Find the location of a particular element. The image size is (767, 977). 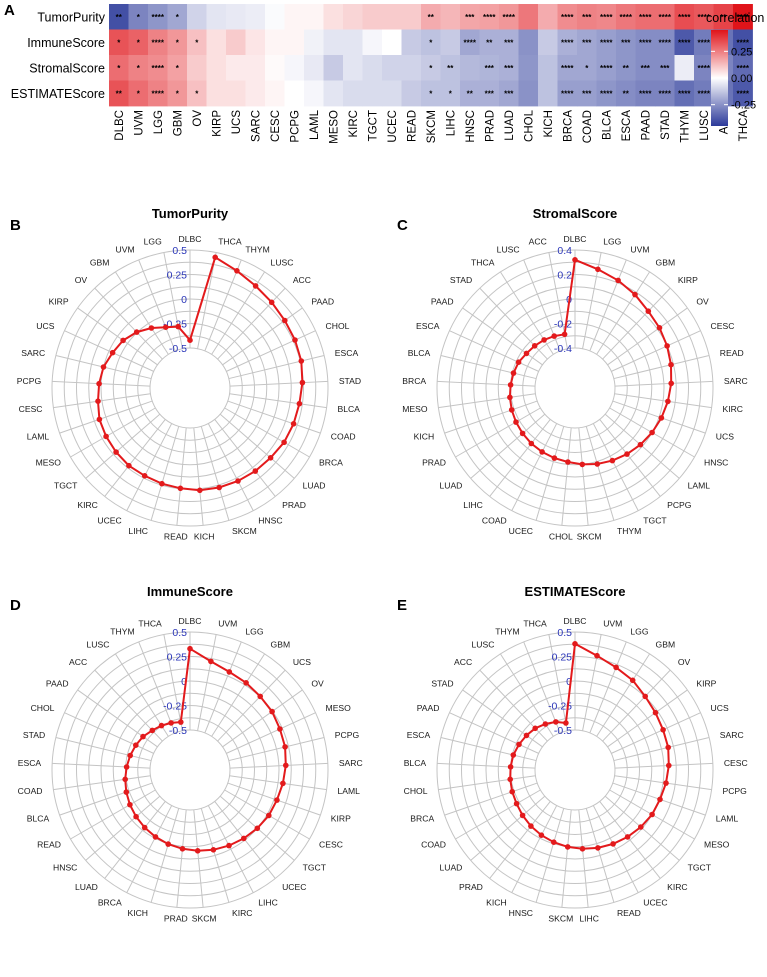

color-legend: correlation 0.25 0.00 -0.25 is located at coordinates (735, 68).